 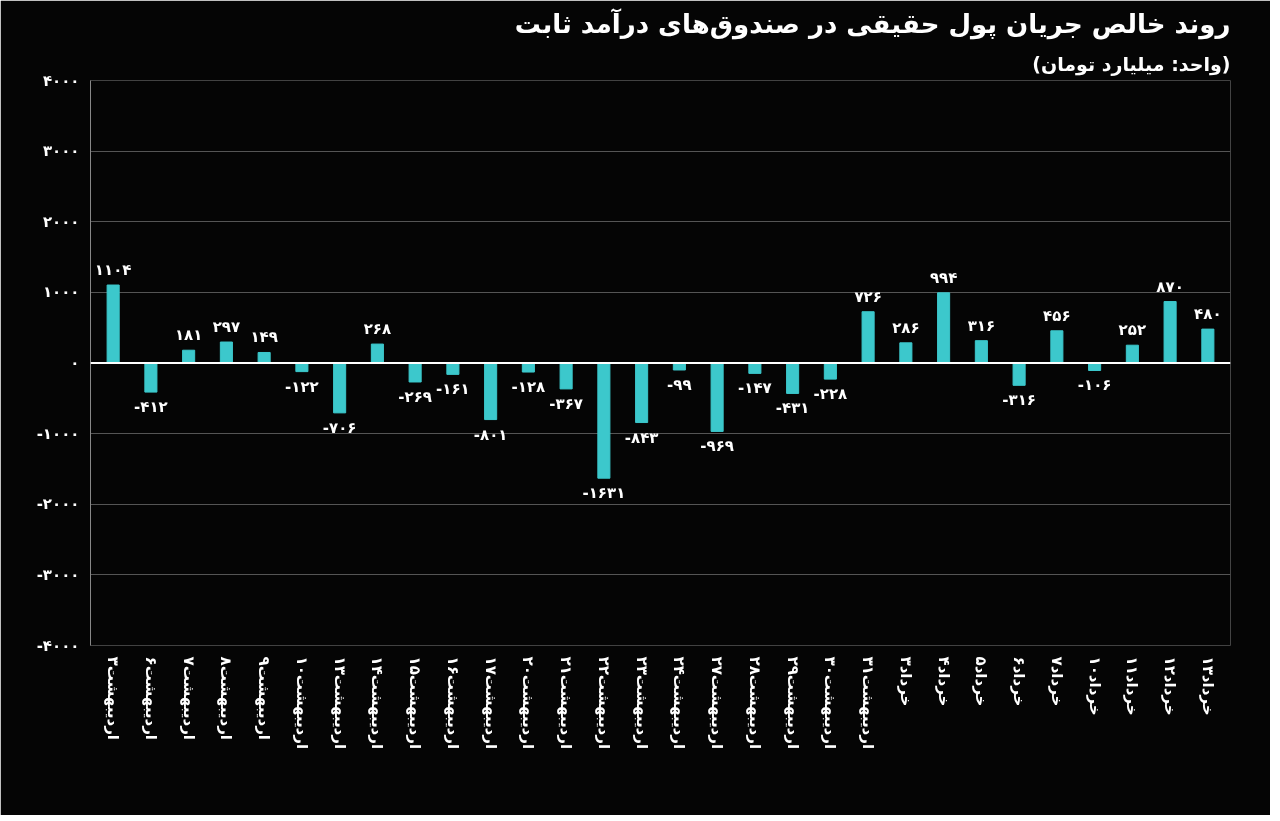 I want to click on data-label: -۱۲۲, so click(x=302, y=386).